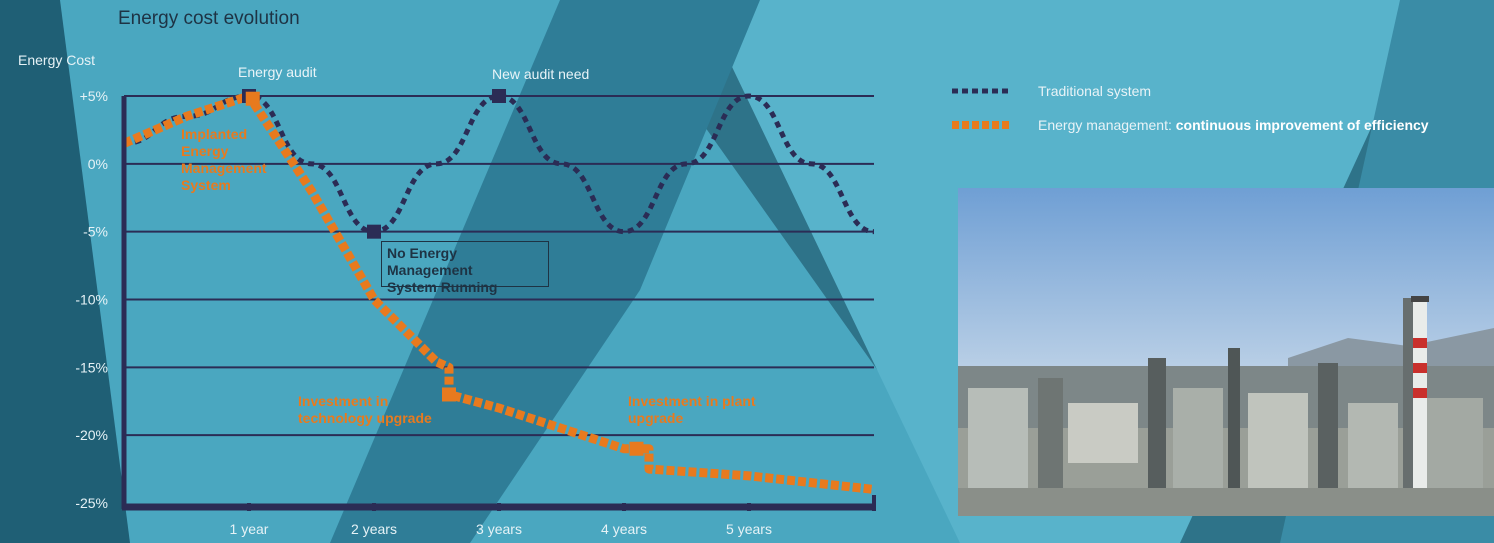 This screenshot has height=543, width=1494. What do you see at coordinates (374, 529) in the screenshot?
I see `x-tick-label: 2 years` at bounding box center [374, 529].